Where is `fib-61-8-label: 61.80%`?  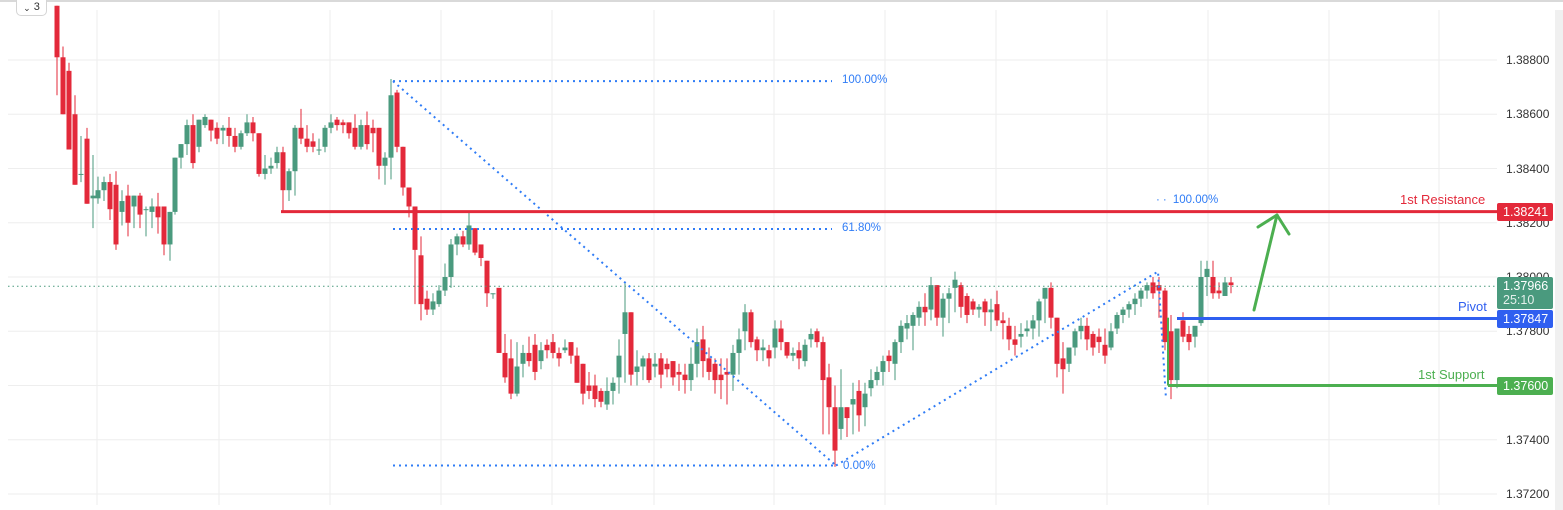 fib-61-8-label: 61.80% is located at coordinates (862, 227).